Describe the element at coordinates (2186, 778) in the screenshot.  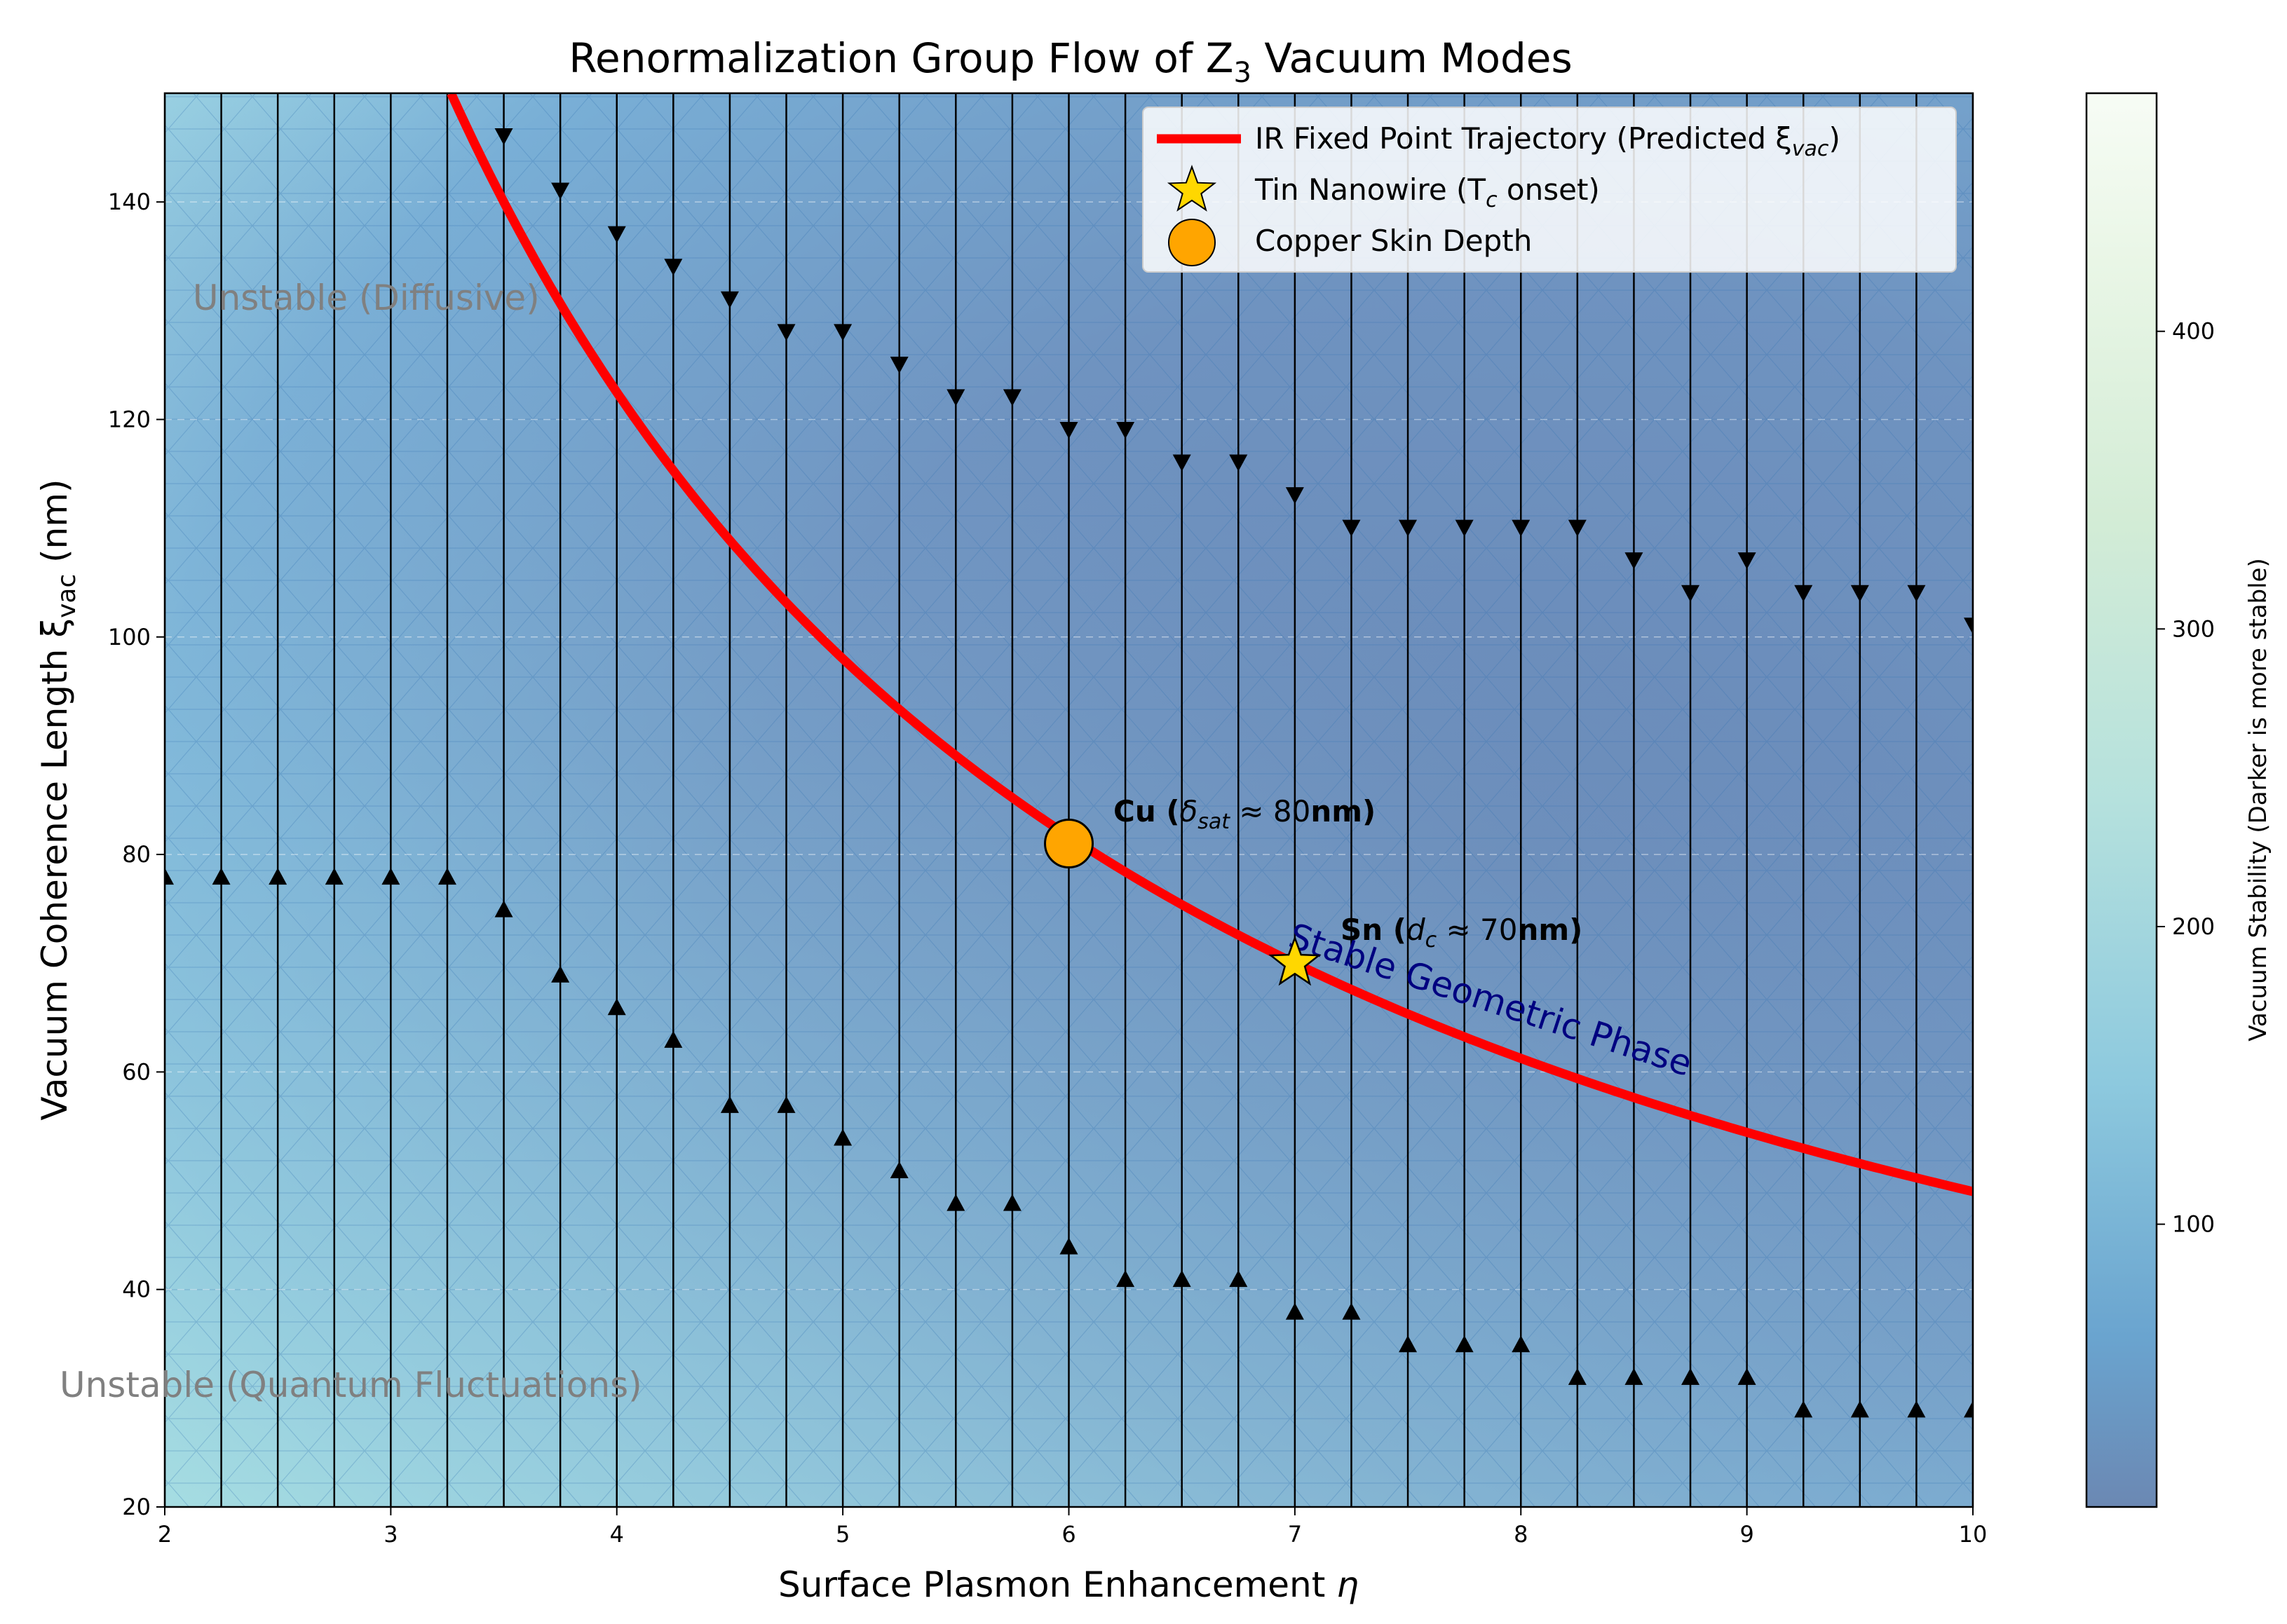
I see `colorbar-ticks: 100 200 300 400` at that location.